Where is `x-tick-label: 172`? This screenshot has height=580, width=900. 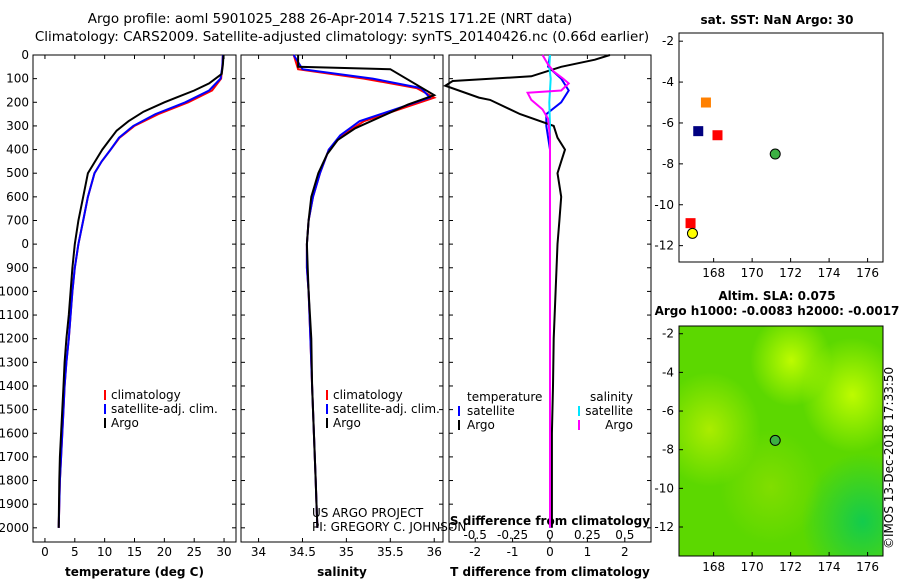 x-tick-label: 172 is located at coordinates (790, 567).